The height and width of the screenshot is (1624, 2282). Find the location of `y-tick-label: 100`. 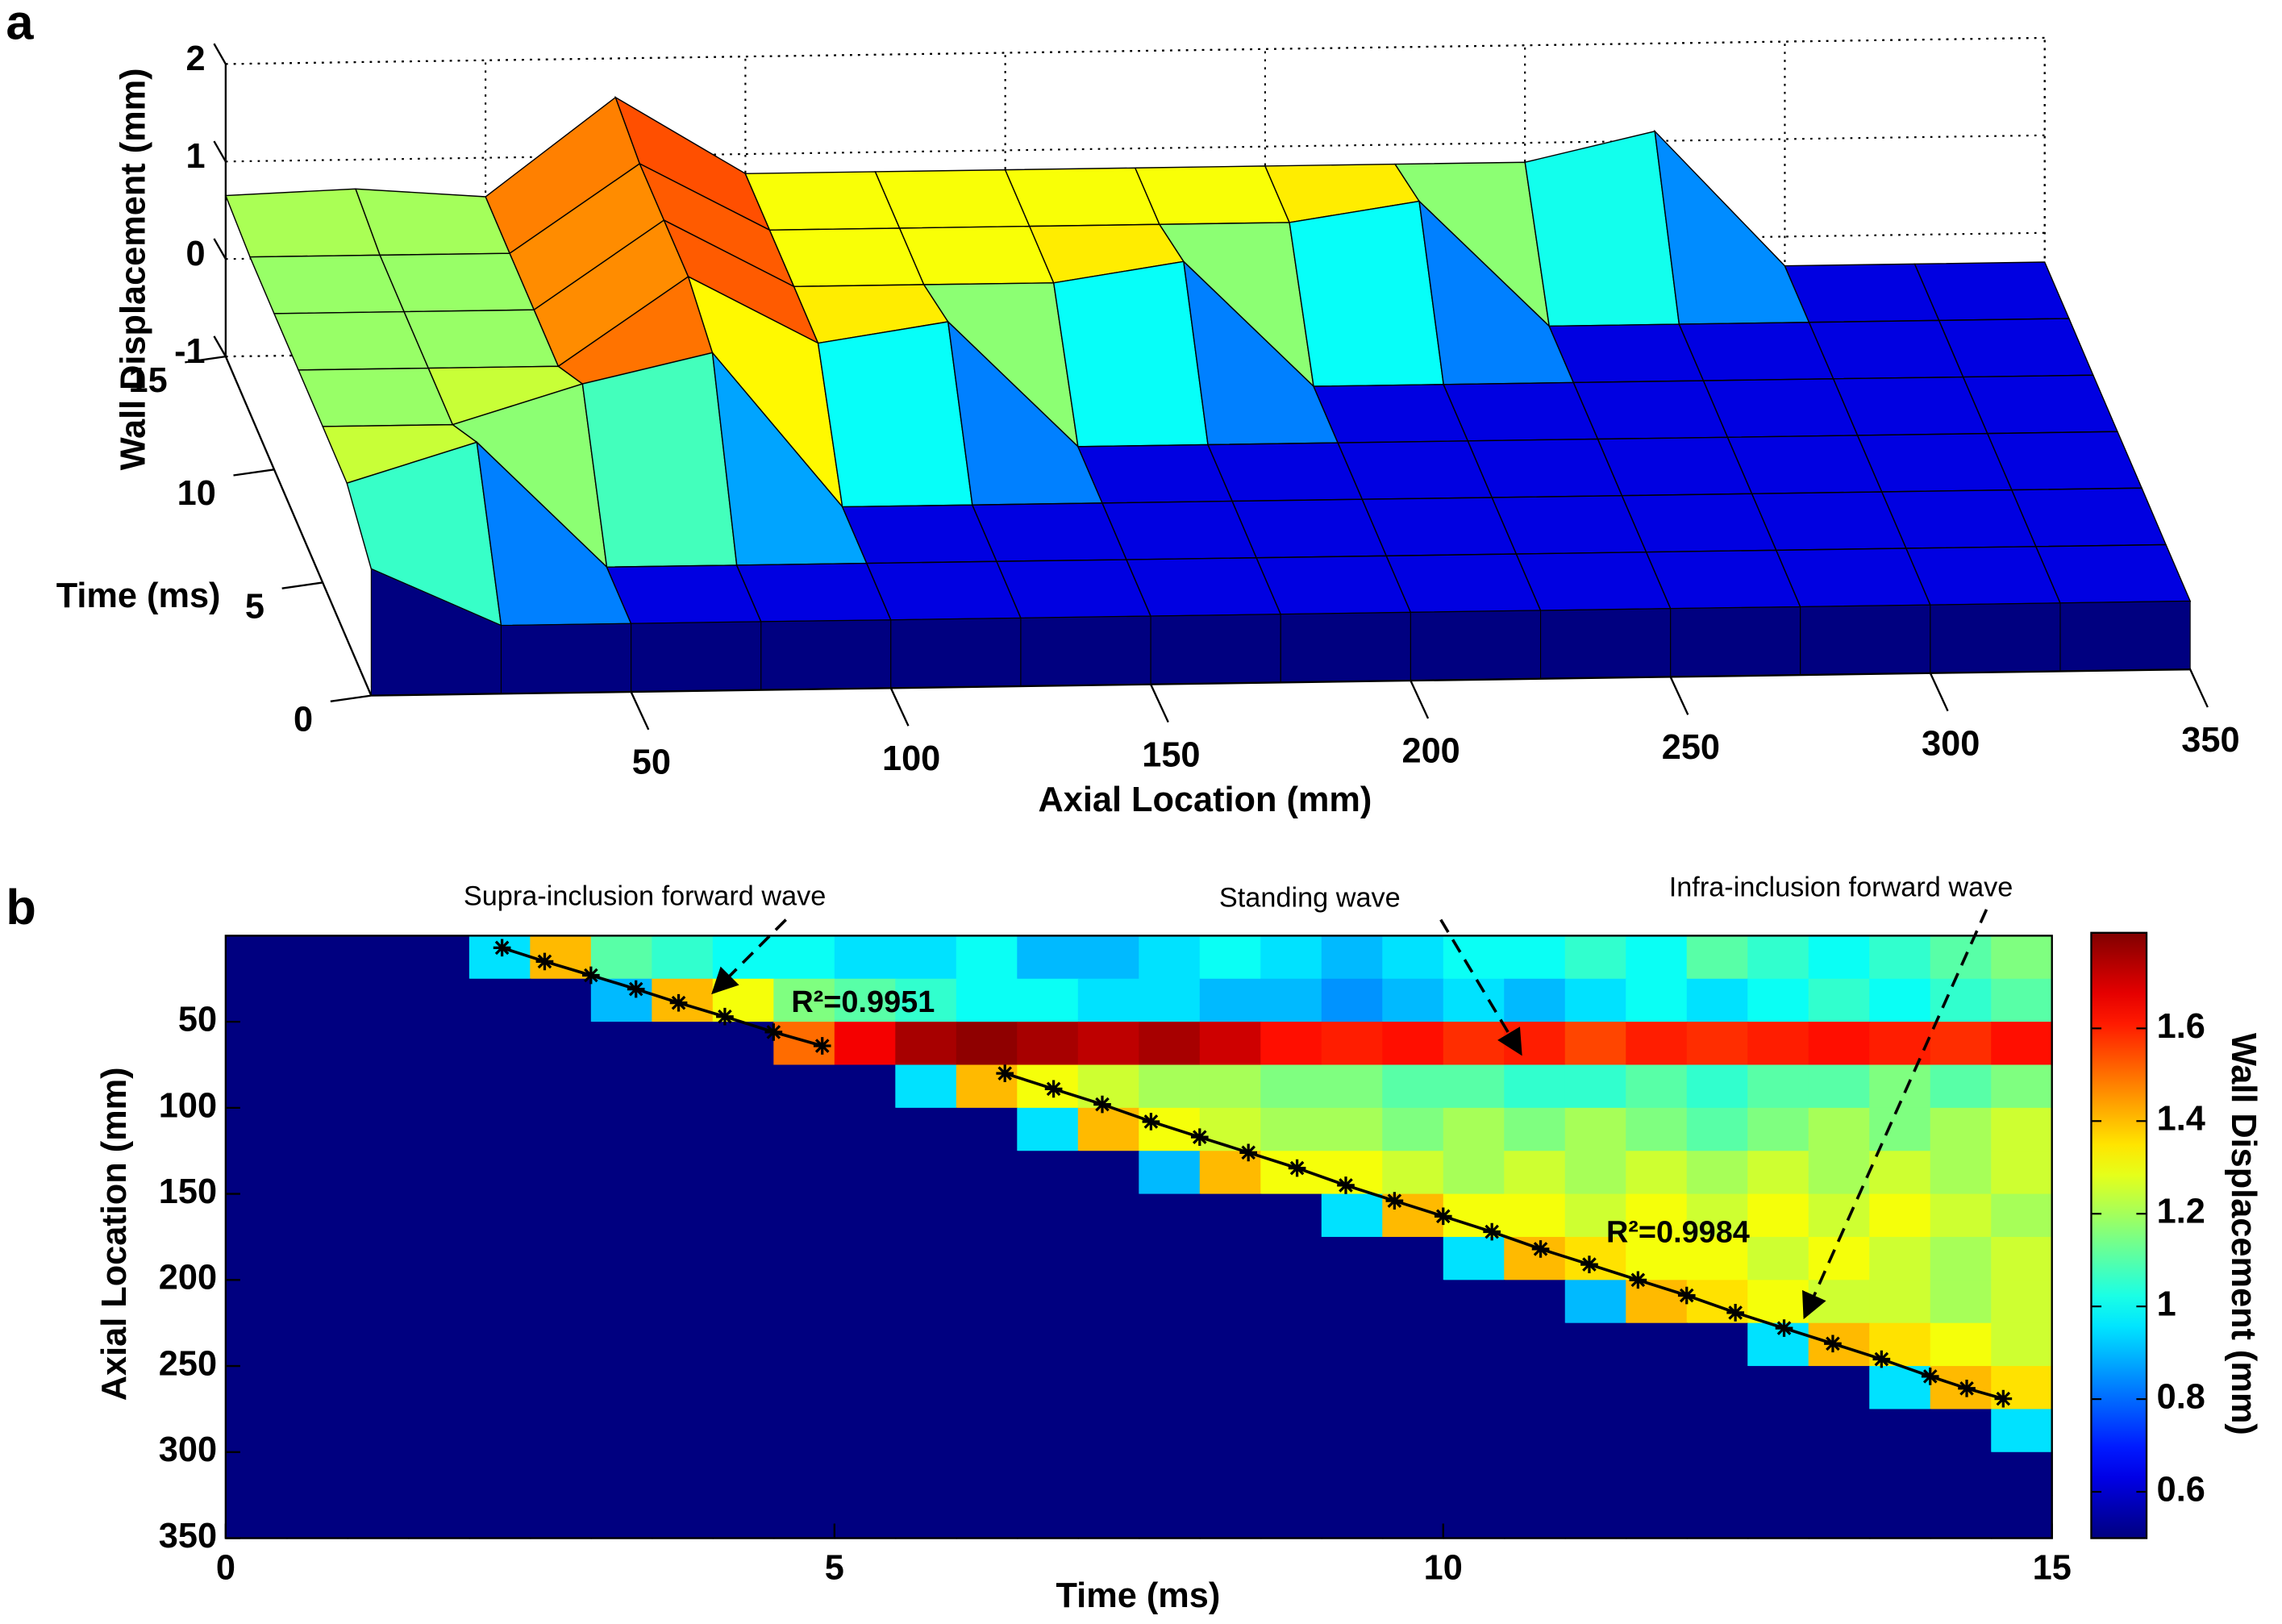

y-tick-label: 100 is located at coordinates (188, 1105).